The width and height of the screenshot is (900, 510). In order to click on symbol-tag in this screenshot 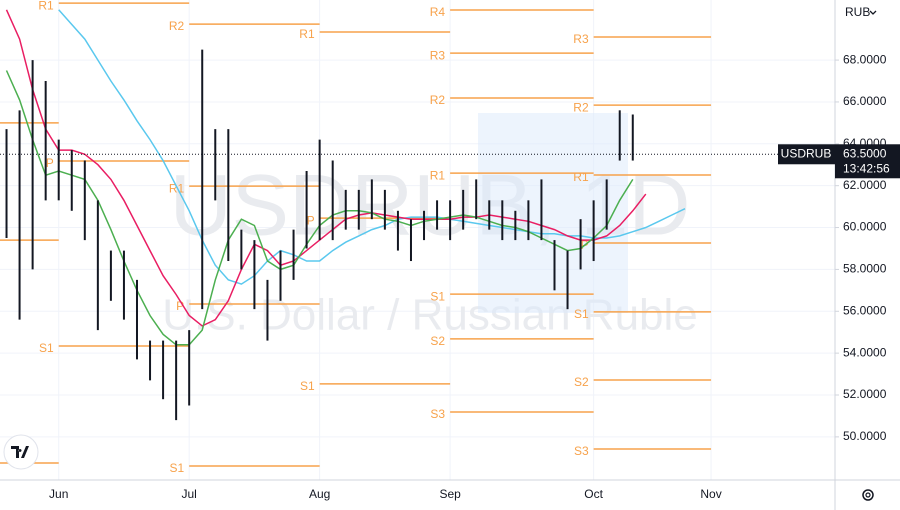, I will do `click(806, 154)`.